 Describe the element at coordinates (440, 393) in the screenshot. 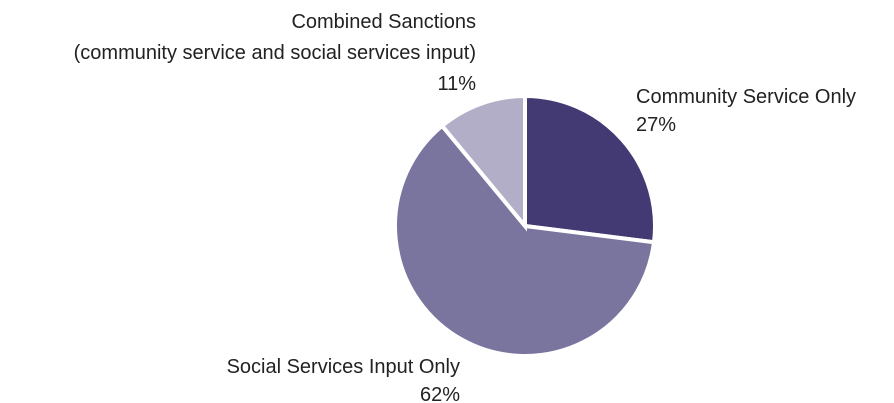

I see `slice-percent-label: 62%` at that location.